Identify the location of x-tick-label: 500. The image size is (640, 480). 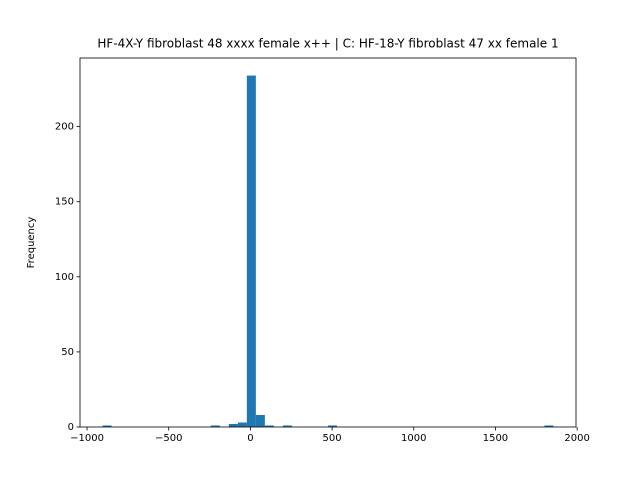
(332, 438).